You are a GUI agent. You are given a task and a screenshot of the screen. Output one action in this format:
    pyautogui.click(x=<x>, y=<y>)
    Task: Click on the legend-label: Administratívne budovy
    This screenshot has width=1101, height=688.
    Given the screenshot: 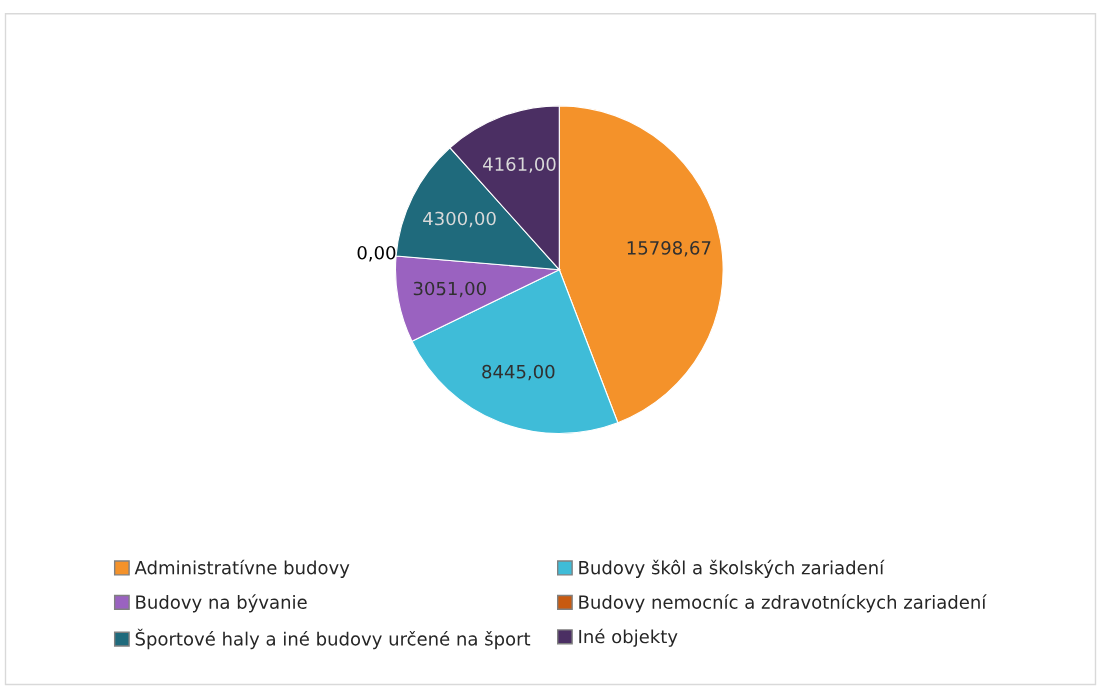 What is the action you would take?
    pyautogui.click(x=242, y=568)
    